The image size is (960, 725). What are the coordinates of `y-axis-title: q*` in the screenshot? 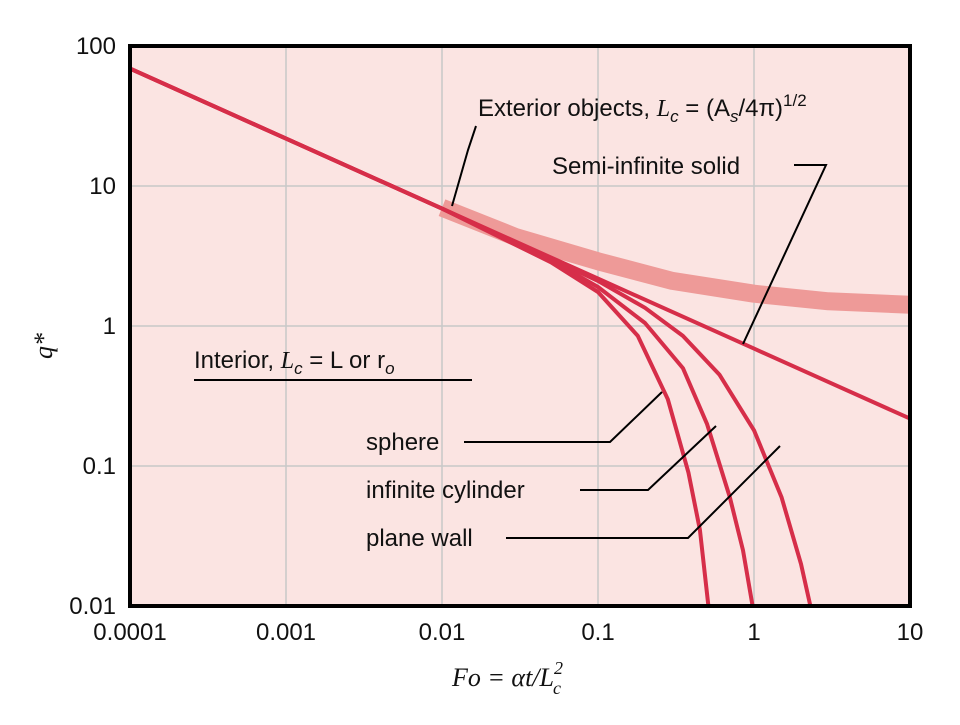 It's located at (43, 346).